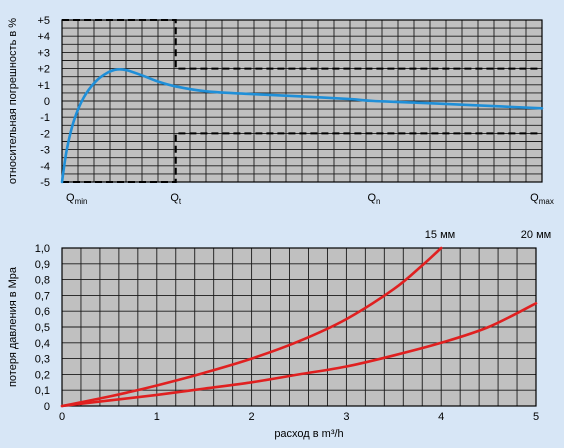 Image resolution: width=564 pixels, height=448 pixels. What do you see at coordinates (13, 326) in the screenshot?
I see `y-axis-title: потеря давления в Мра` at bounding box center [13, 326].